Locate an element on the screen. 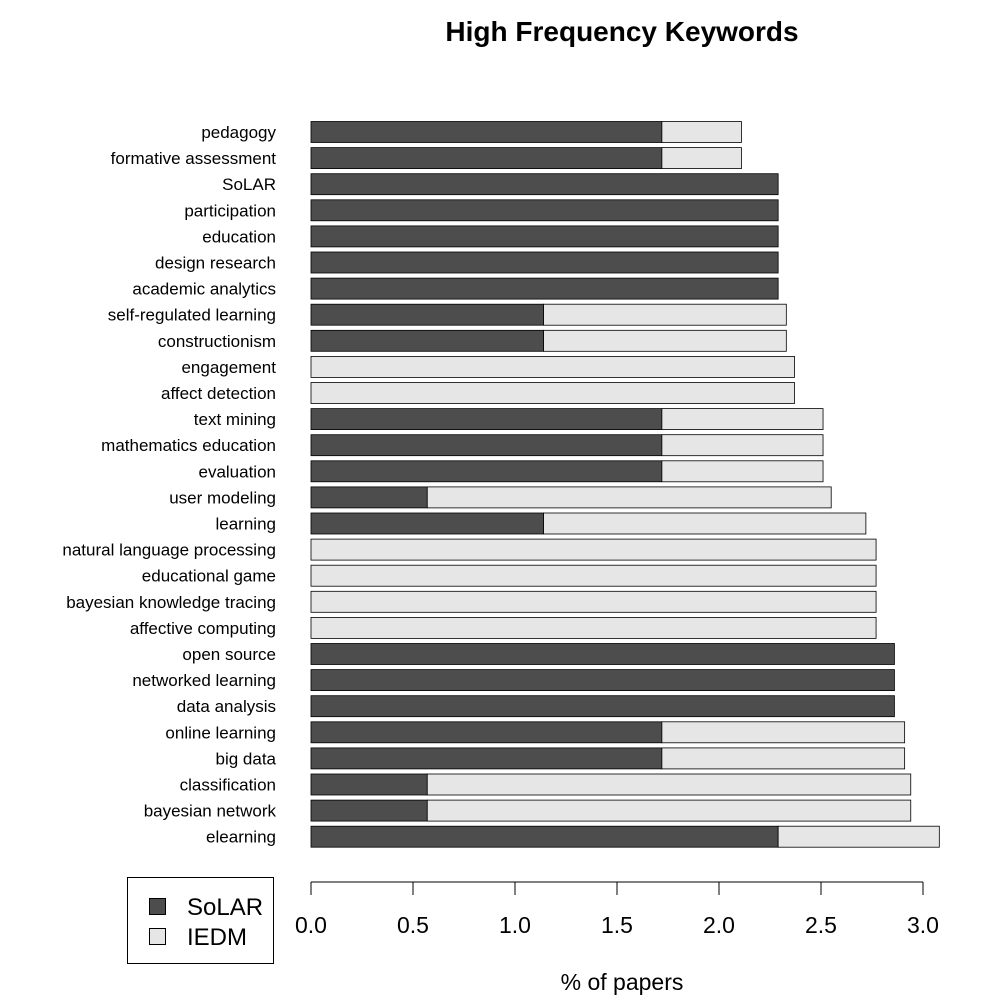 This screenshot has height=1000, width=1000. bar-solar-self-regulated-learning is located at coordinates (427, 314).